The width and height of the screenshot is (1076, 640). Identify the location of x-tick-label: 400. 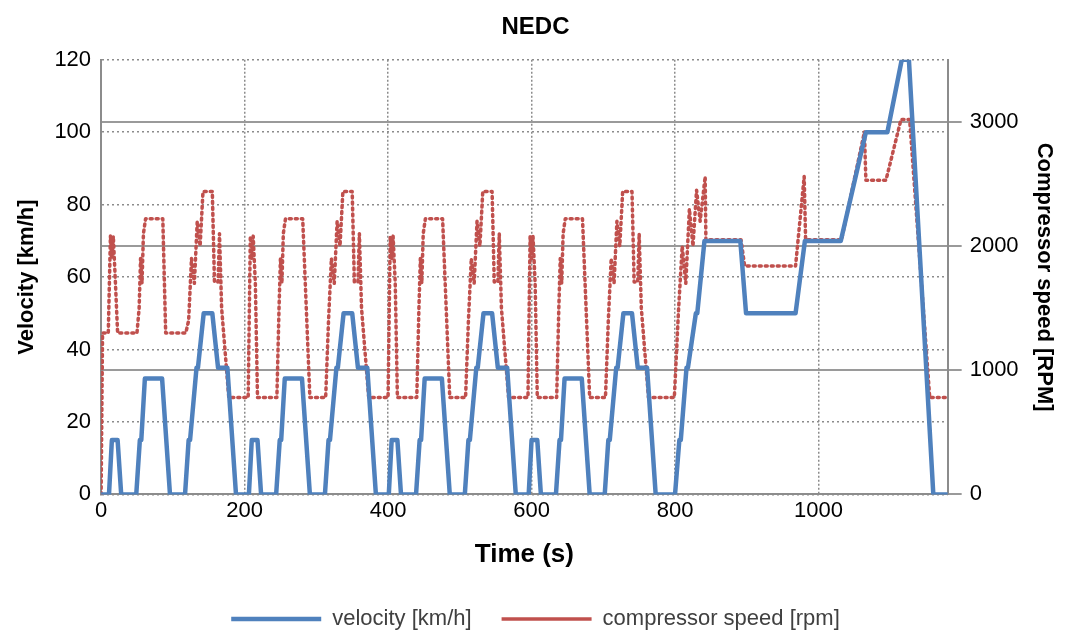
(388, 509).